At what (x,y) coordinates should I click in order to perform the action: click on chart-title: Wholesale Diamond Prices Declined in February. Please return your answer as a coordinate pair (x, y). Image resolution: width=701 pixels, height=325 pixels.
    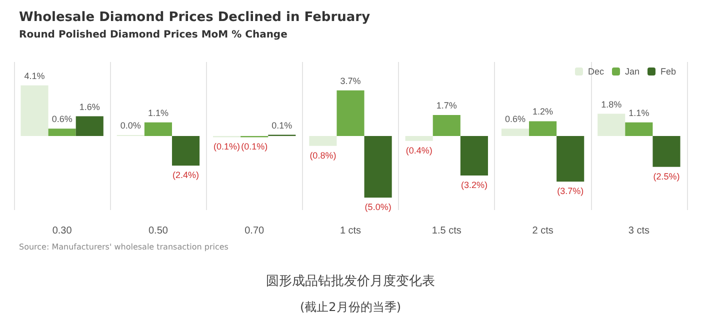
    Looking at the image, I should click on (195, 17).